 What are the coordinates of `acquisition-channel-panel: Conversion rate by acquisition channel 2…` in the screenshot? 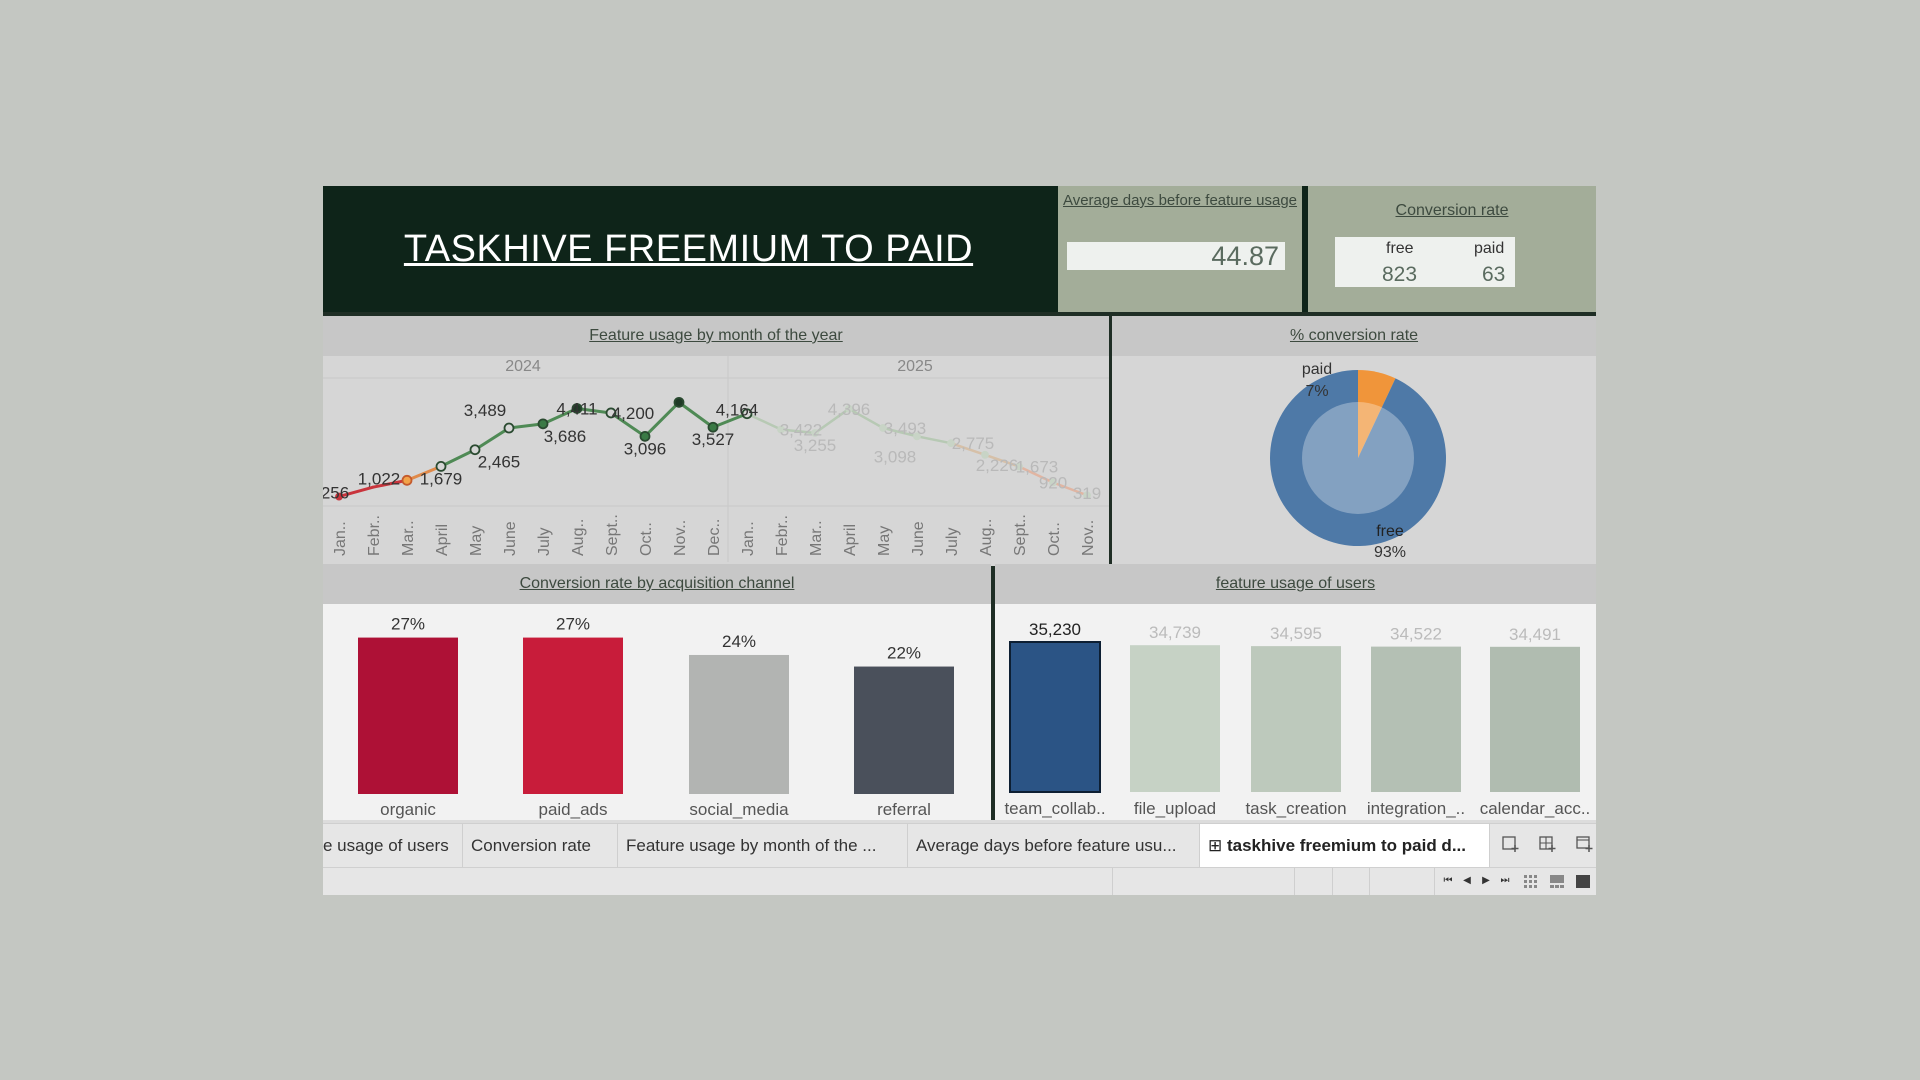 It's located at (657, 692).